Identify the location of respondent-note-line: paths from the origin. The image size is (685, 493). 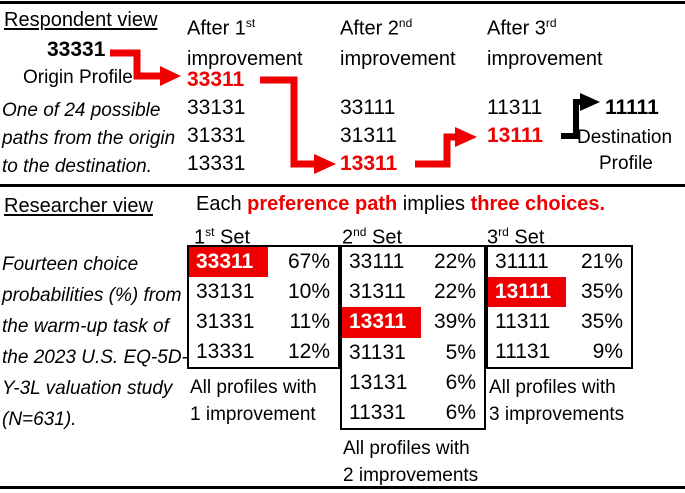
(89, 138).